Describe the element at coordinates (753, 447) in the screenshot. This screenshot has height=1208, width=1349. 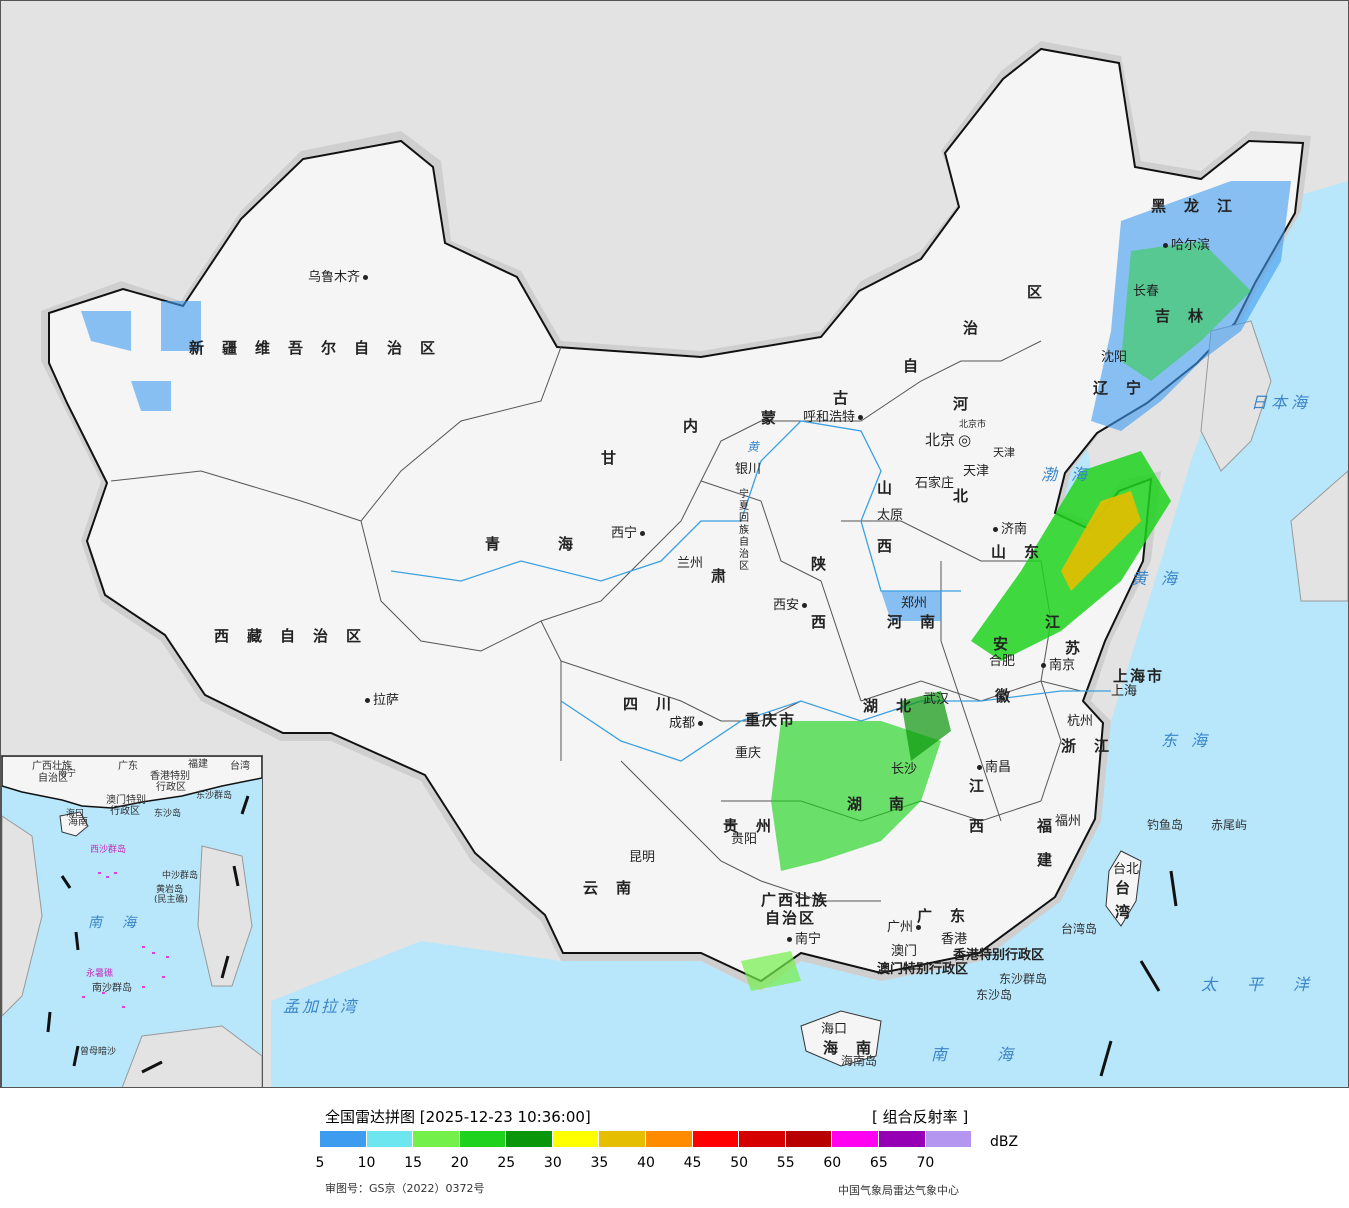
I see `river-label-huang: 黄` at that location.